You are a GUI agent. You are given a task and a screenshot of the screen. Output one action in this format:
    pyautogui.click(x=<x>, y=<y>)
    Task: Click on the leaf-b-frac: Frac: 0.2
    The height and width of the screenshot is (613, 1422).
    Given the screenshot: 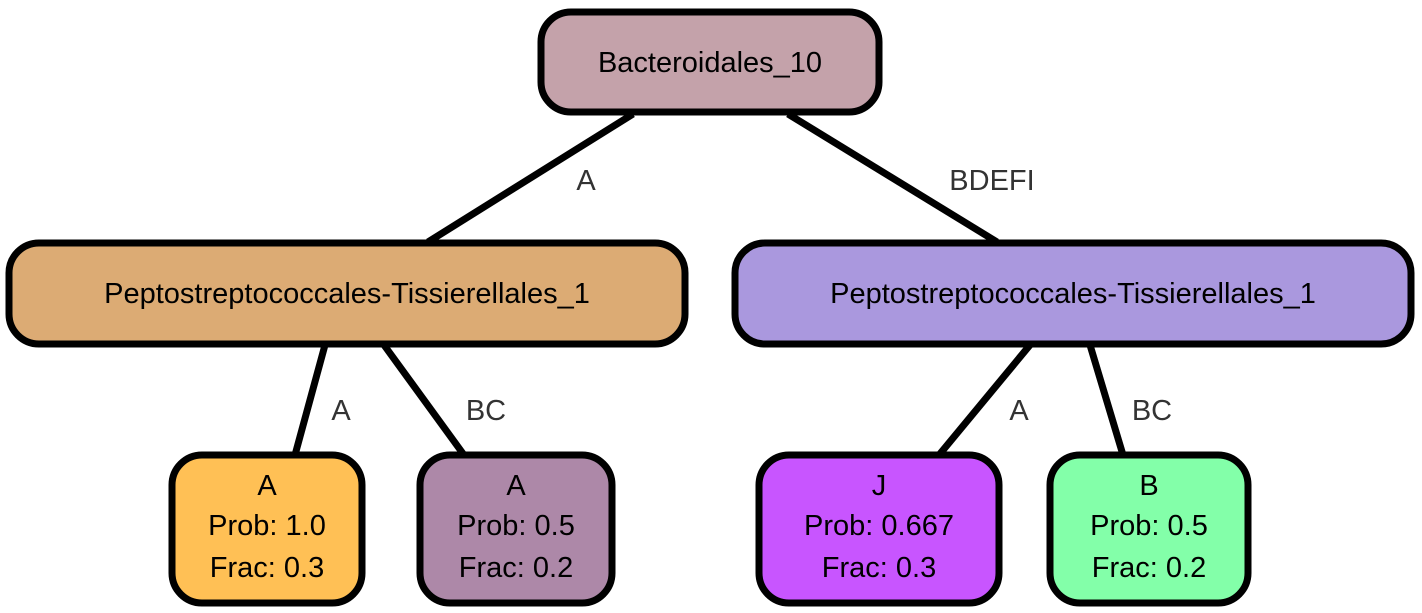 What is the action you would take?
    pyautogui.click(x=516, y=568)
    